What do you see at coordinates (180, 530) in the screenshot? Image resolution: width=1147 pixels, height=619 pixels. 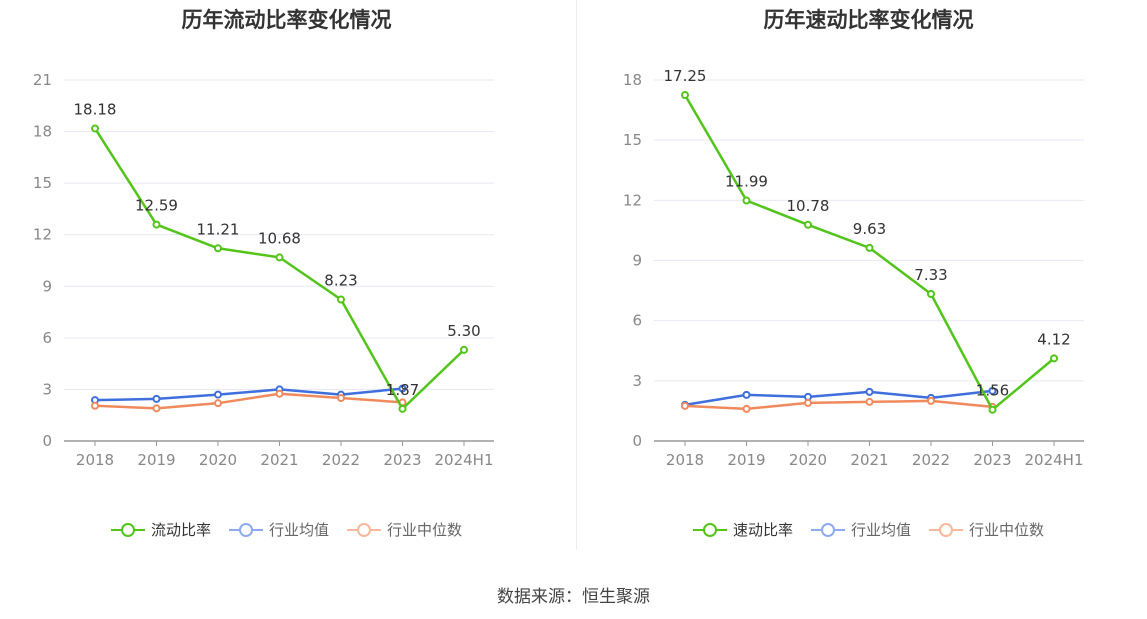 I see `legend-label: 流动比率` at bounding box center [180, 530].